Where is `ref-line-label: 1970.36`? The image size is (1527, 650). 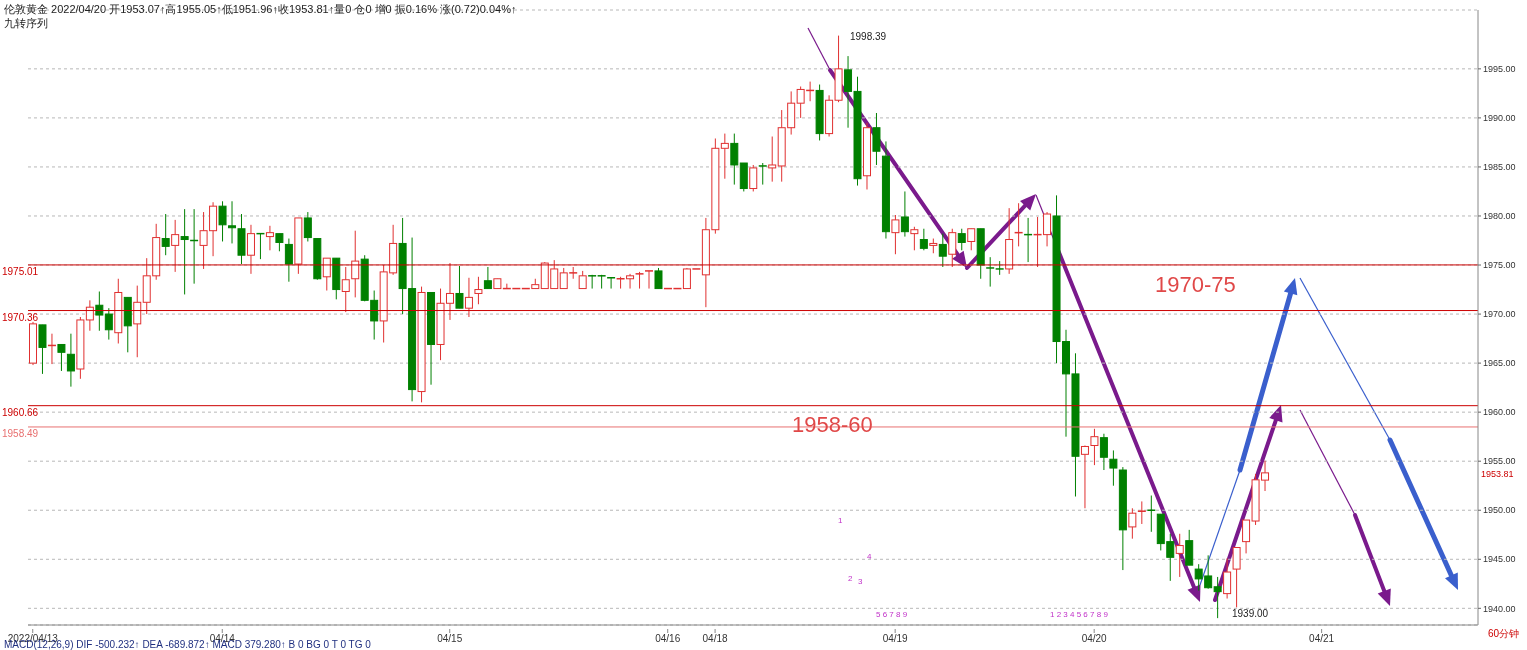 ref-line-label: 1970.36 is located at coordinates (20, 317).